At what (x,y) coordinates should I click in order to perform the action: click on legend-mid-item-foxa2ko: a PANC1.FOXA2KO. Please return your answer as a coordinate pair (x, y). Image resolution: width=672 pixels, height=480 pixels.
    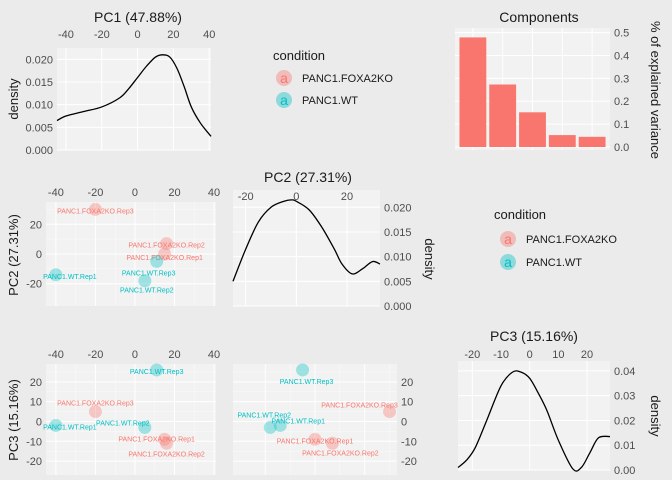
    Looking at the image, I should click on (558, 239).